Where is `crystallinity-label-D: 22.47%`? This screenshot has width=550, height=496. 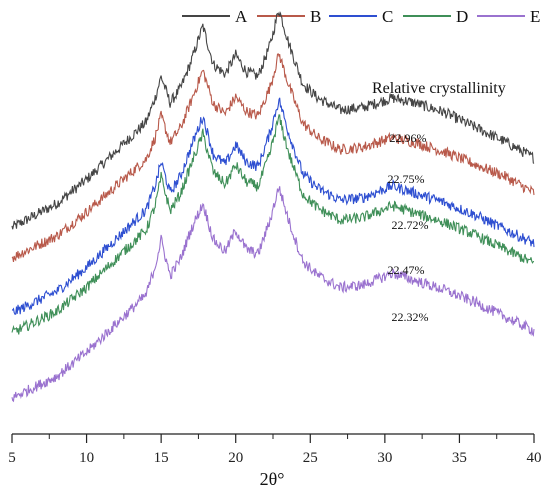
crystallinity-label-D: 22.47% is located at coordinates (406, 270).